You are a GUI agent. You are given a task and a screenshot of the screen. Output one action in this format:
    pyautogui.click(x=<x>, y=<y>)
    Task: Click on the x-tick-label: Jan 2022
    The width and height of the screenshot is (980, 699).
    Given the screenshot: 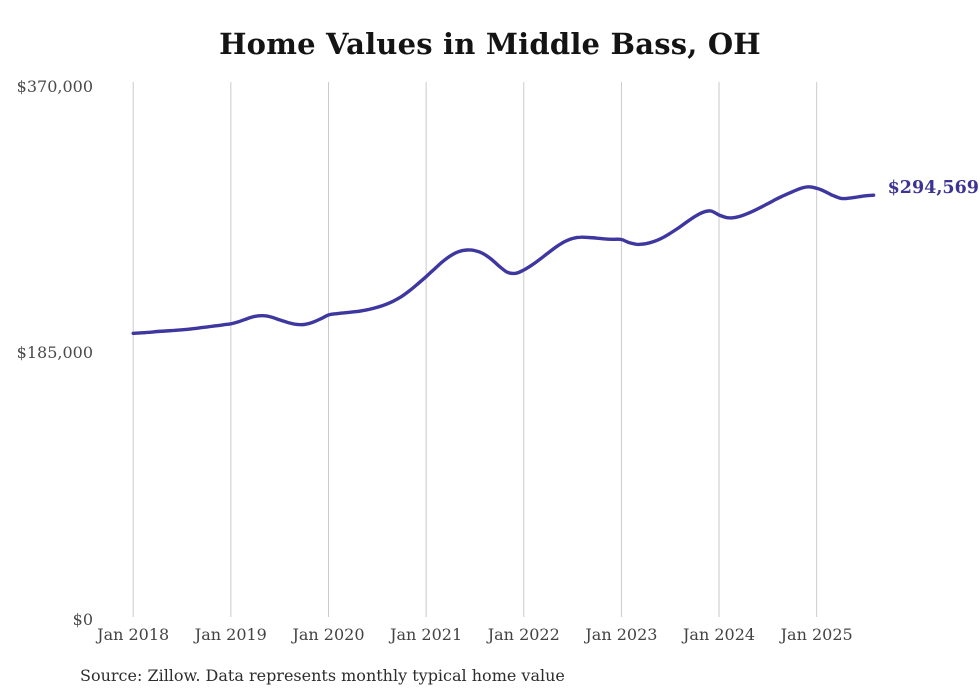 What is the action you would take?
    pyautogui.click(x=523, y=634)
    